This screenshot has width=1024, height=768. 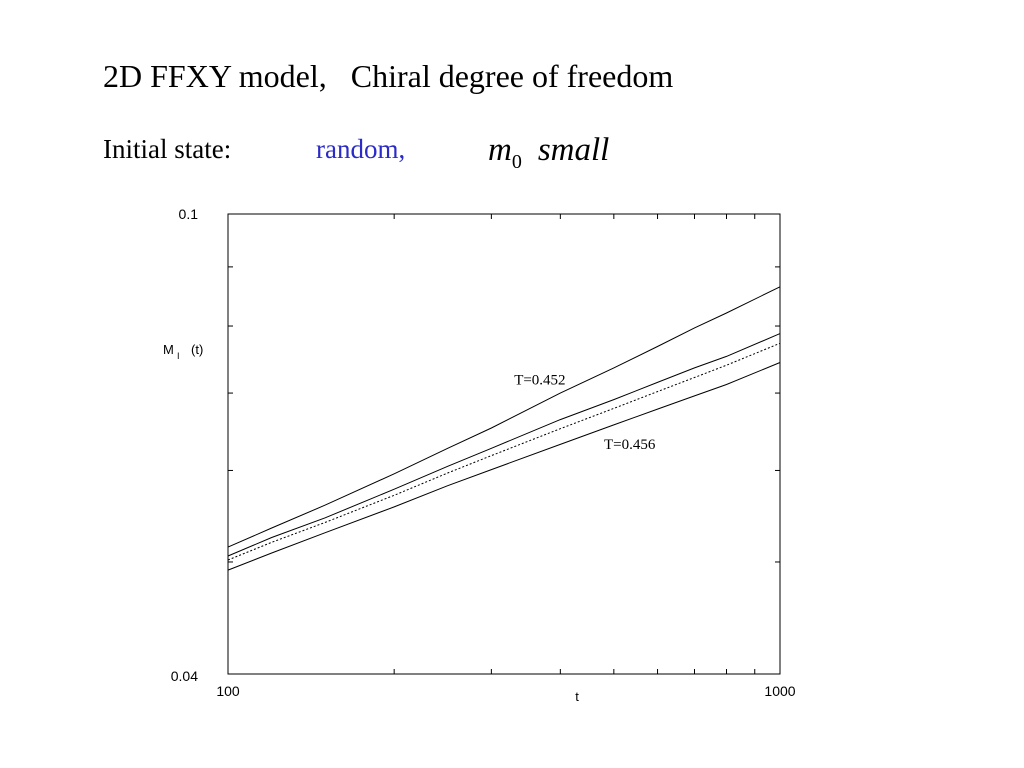 What do you see at coordinates (779, 691) in the screenshot?
I see `x-tick-label-right: 1000` at bounding box center [779, 691].